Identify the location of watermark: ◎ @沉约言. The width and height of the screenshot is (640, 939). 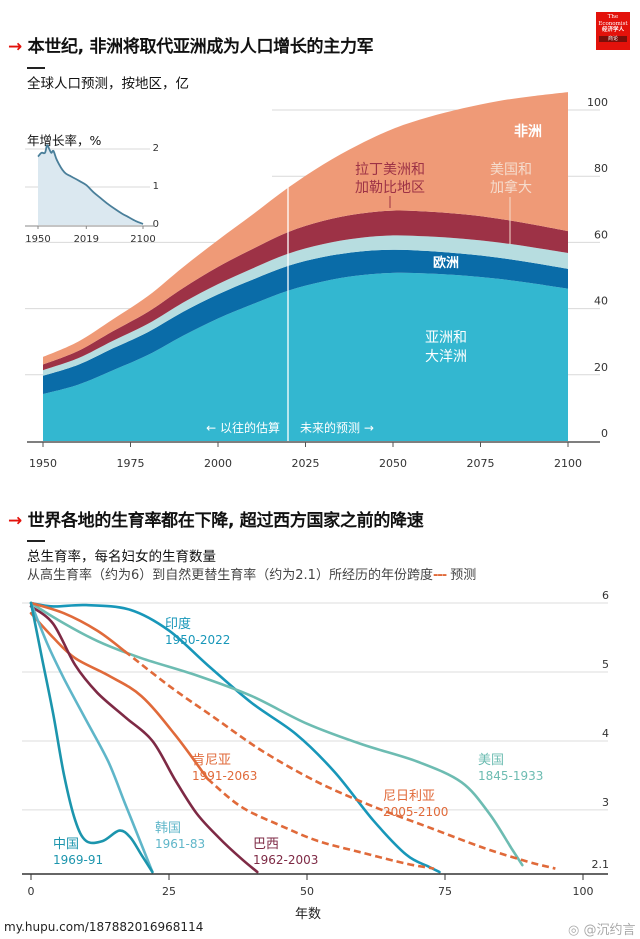
(602, 928).